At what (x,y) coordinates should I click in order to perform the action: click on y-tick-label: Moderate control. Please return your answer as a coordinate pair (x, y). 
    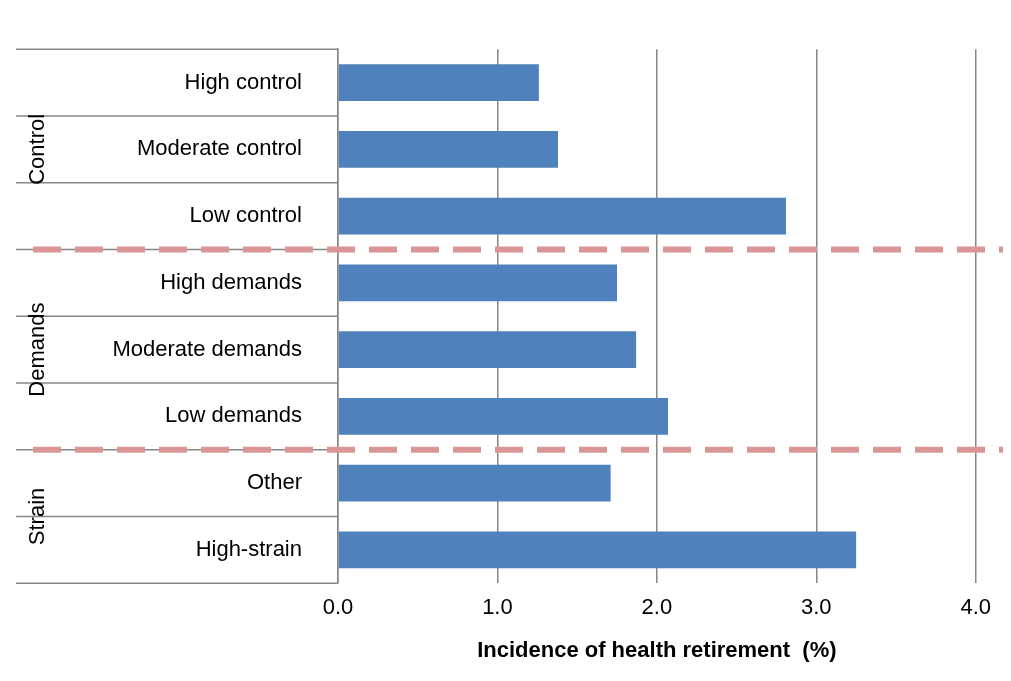
    Looking at the image, I should click on (219, 148).